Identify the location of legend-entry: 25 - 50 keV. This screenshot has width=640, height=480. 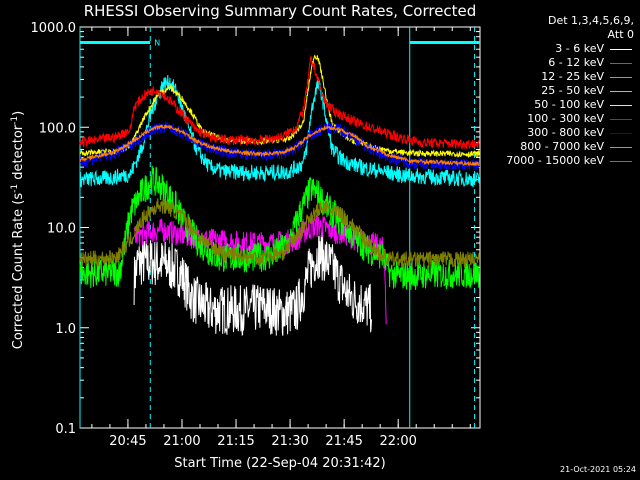
(560, 91).